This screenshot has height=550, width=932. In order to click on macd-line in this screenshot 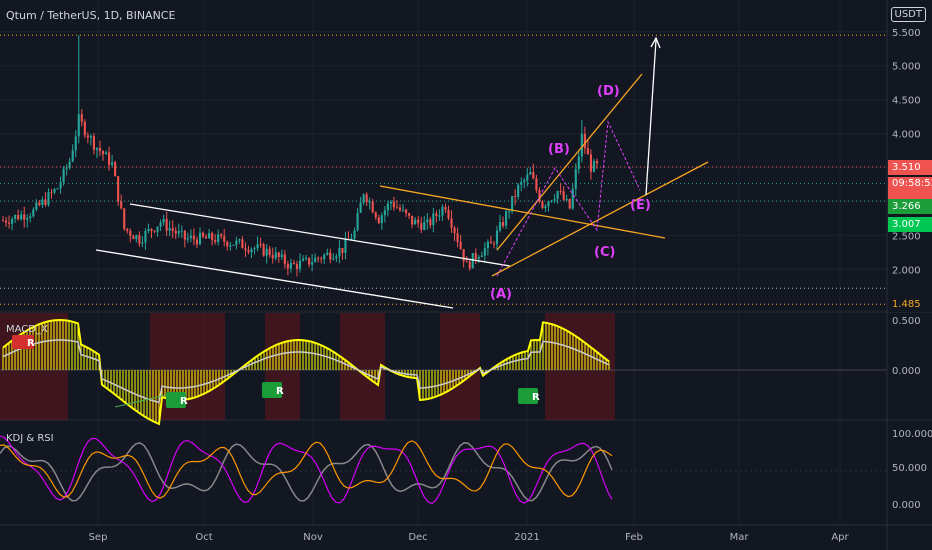, I will do `click(306, 372)`.